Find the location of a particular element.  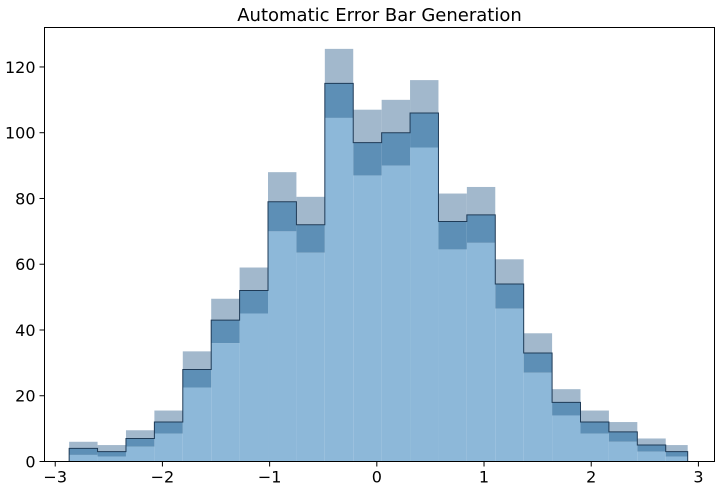

y-tick-label: 40 is located at coordinates (25, 330).